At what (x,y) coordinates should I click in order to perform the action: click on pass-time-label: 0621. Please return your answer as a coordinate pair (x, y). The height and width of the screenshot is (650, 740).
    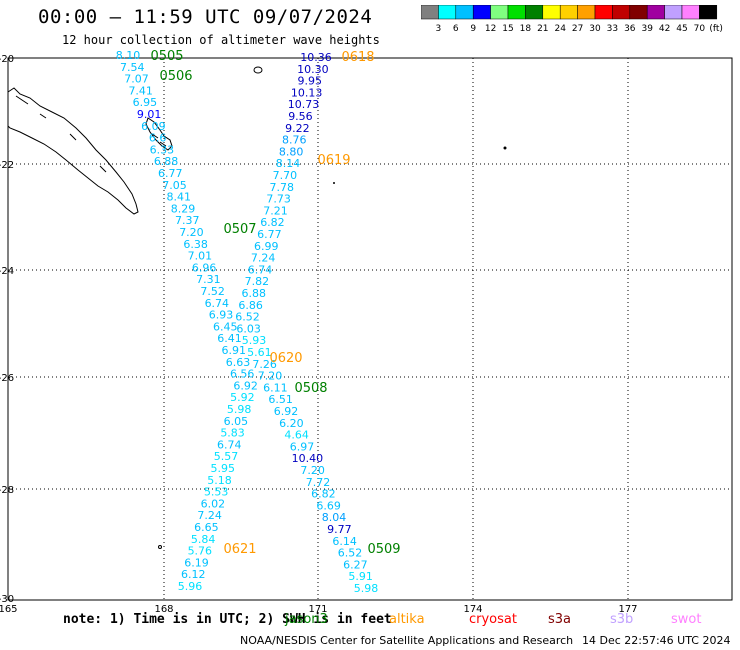
    Looking at the image, I should click on (239, 549).